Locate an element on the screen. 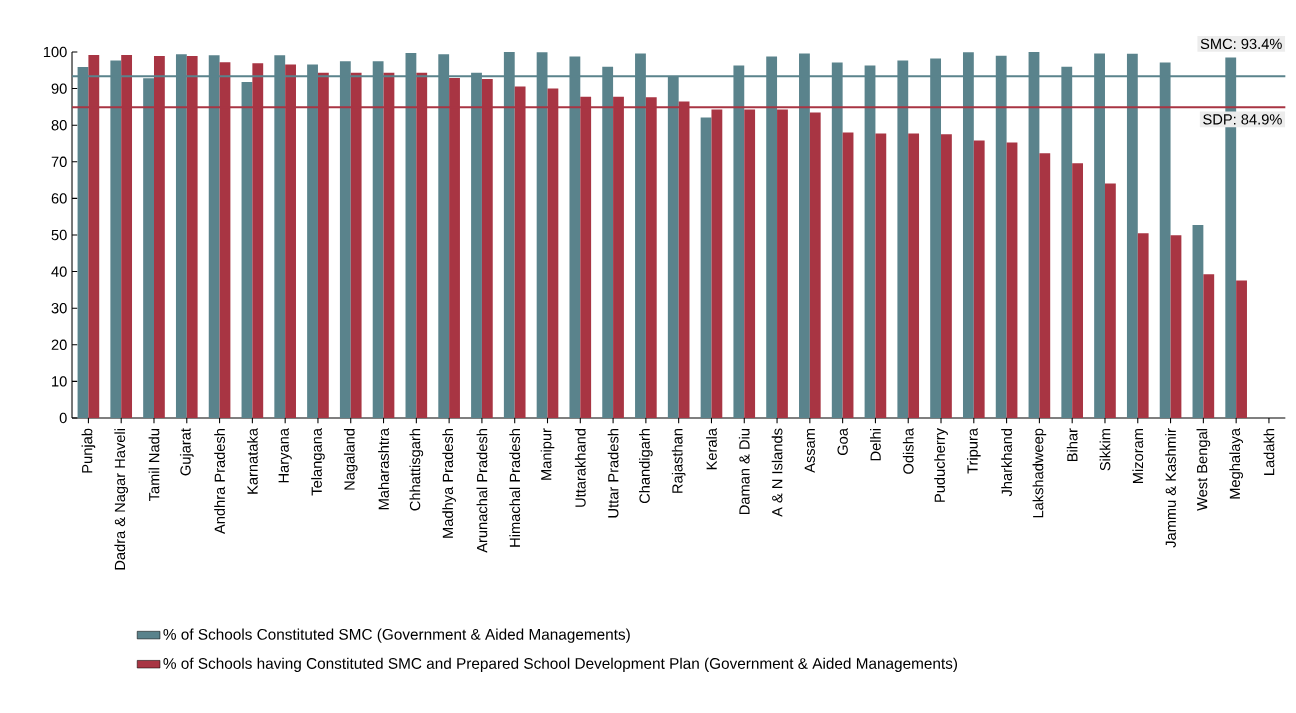  x-tick-label: Chandigarh is located at coordinates (646, 466).